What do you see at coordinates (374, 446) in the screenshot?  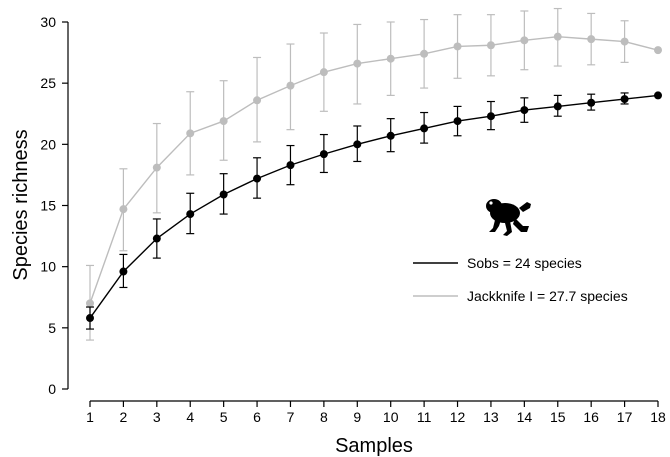 I see `x-axis-title: Samples` at bounding box center [374, 446].